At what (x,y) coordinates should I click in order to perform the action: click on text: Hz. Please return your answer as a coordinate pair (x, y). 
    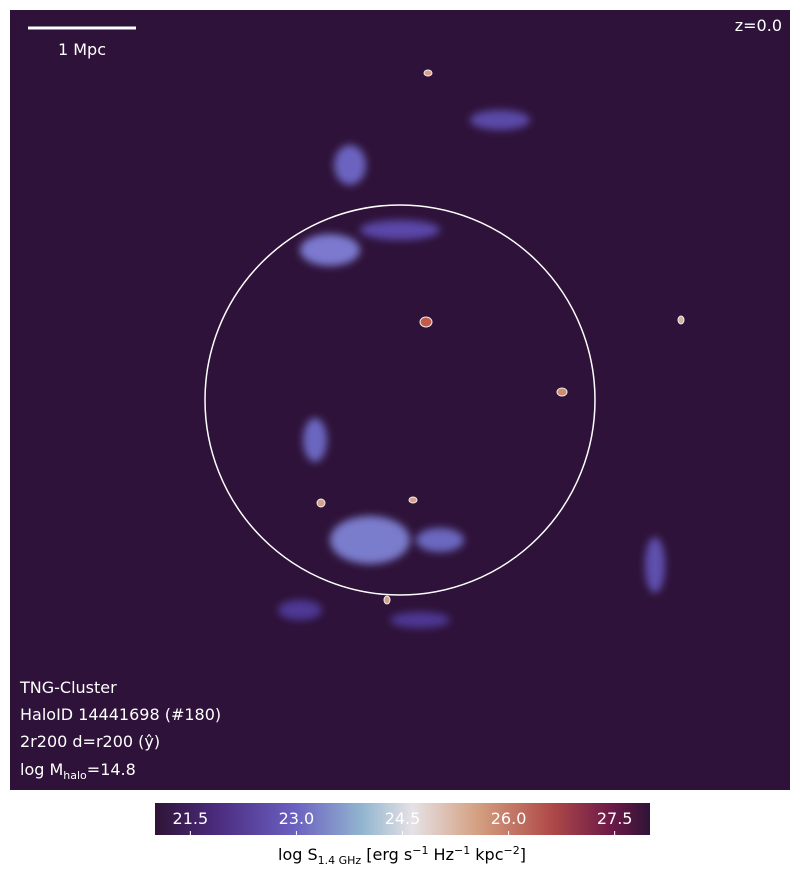
    Looking at the image, I should click on (441, 854).